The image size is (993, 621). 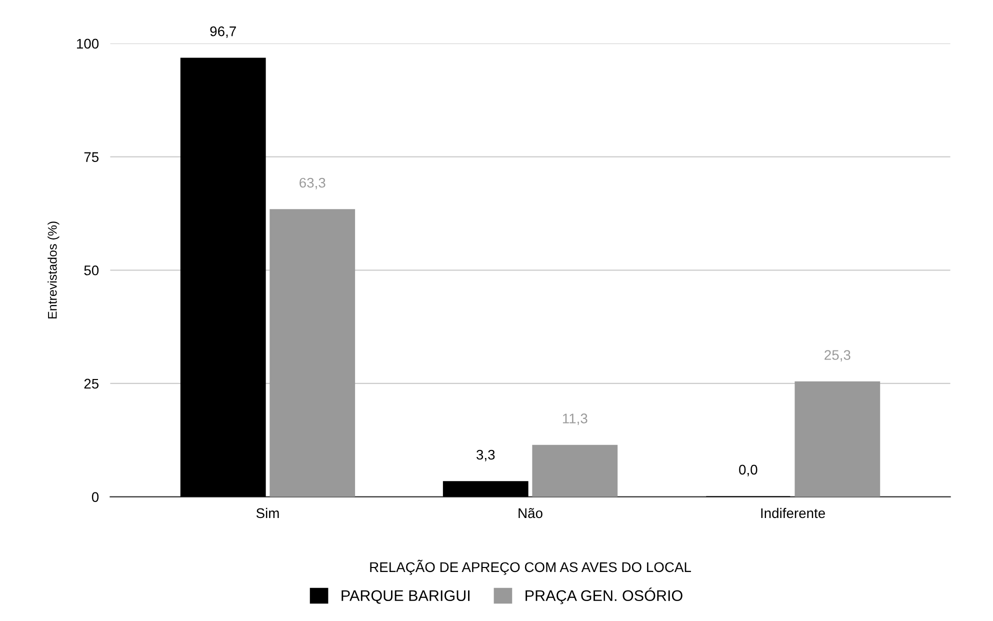 I want to click on data-label: 0,0, so click(x=748, y=470).